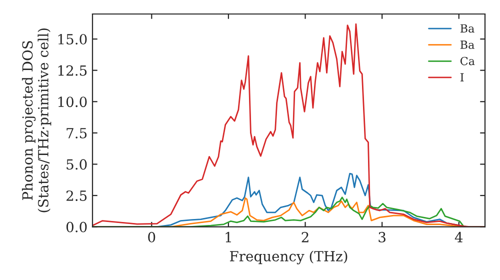  What do you see at coordinates (72, 102) in the screenshot?
I see `y-tick-label: 10.0` at bounding box center [72, 102].